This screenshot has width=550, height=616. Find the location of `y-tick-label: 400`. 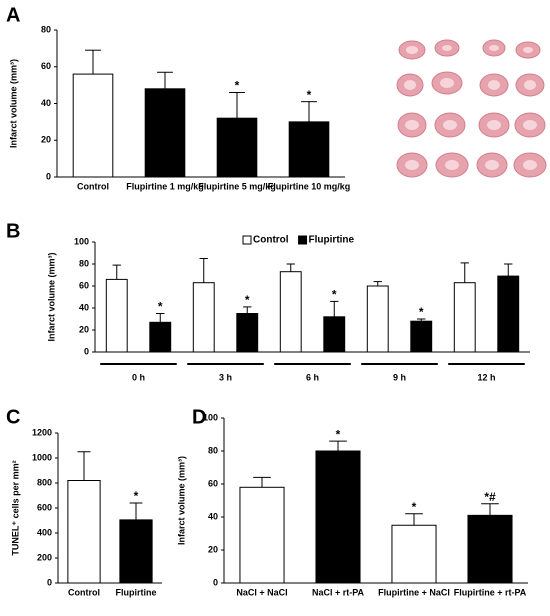

y-tick-label: 400 is located at coordinates (44, 532).